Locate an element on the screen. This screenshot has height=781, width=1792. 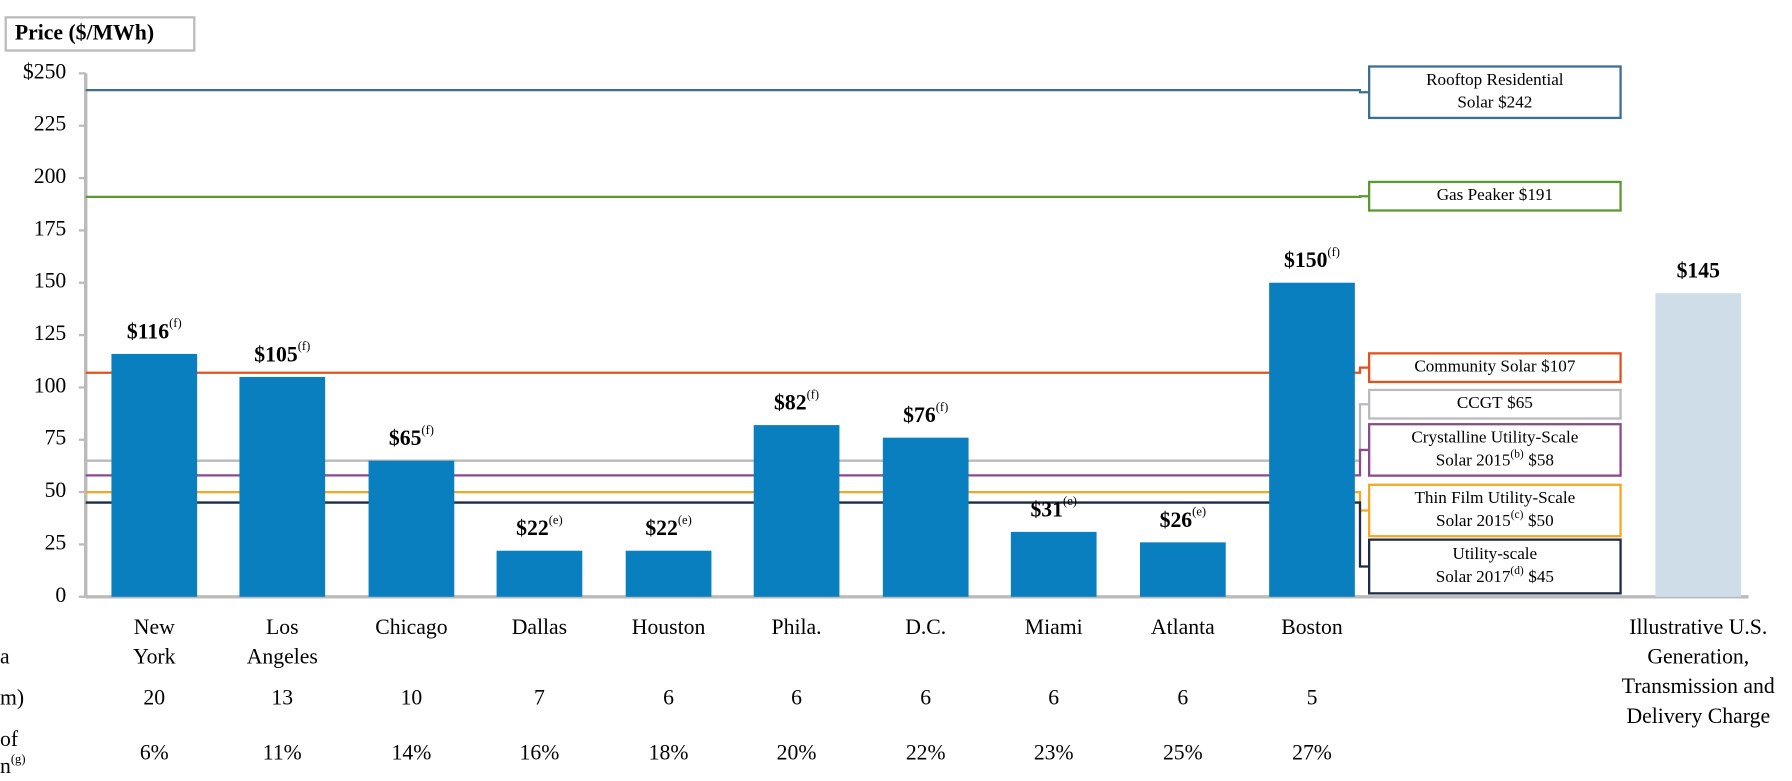
reference-label: Solar 2015(b) $58 is located at coordinates (1495, 458).